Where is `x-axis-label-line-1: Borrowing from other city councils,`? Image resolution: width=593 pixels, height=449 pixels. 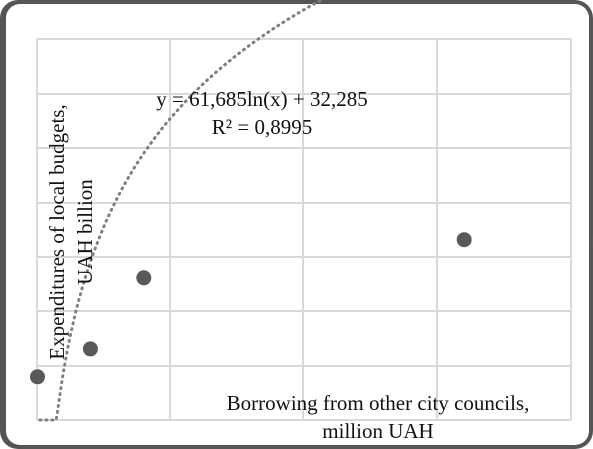
x-axis-label-line-1: Borrowing from other city councils, is located at coordinates (378, 403).